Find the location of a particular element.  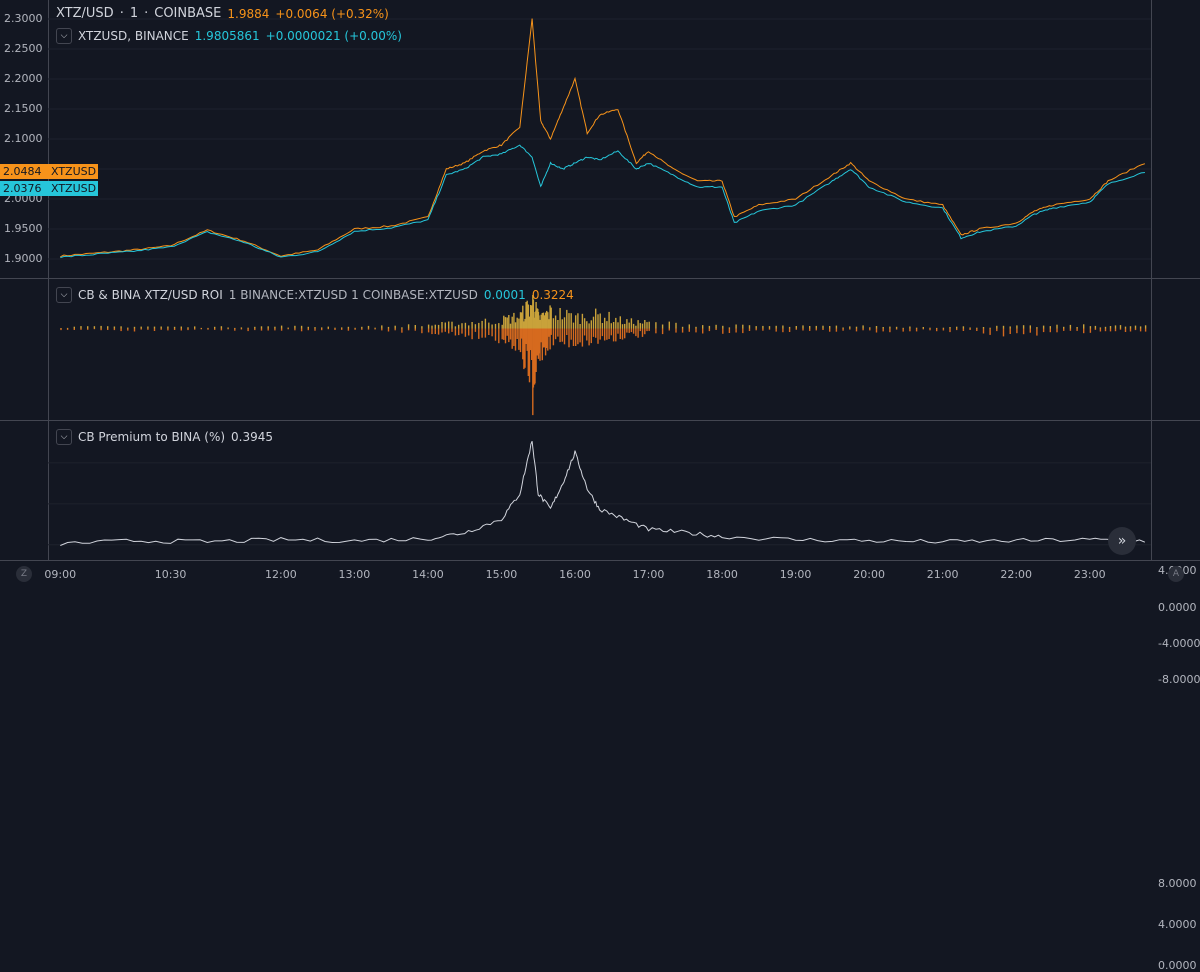

time-tick-label: 15:00 is located at coordinates (501, 574).